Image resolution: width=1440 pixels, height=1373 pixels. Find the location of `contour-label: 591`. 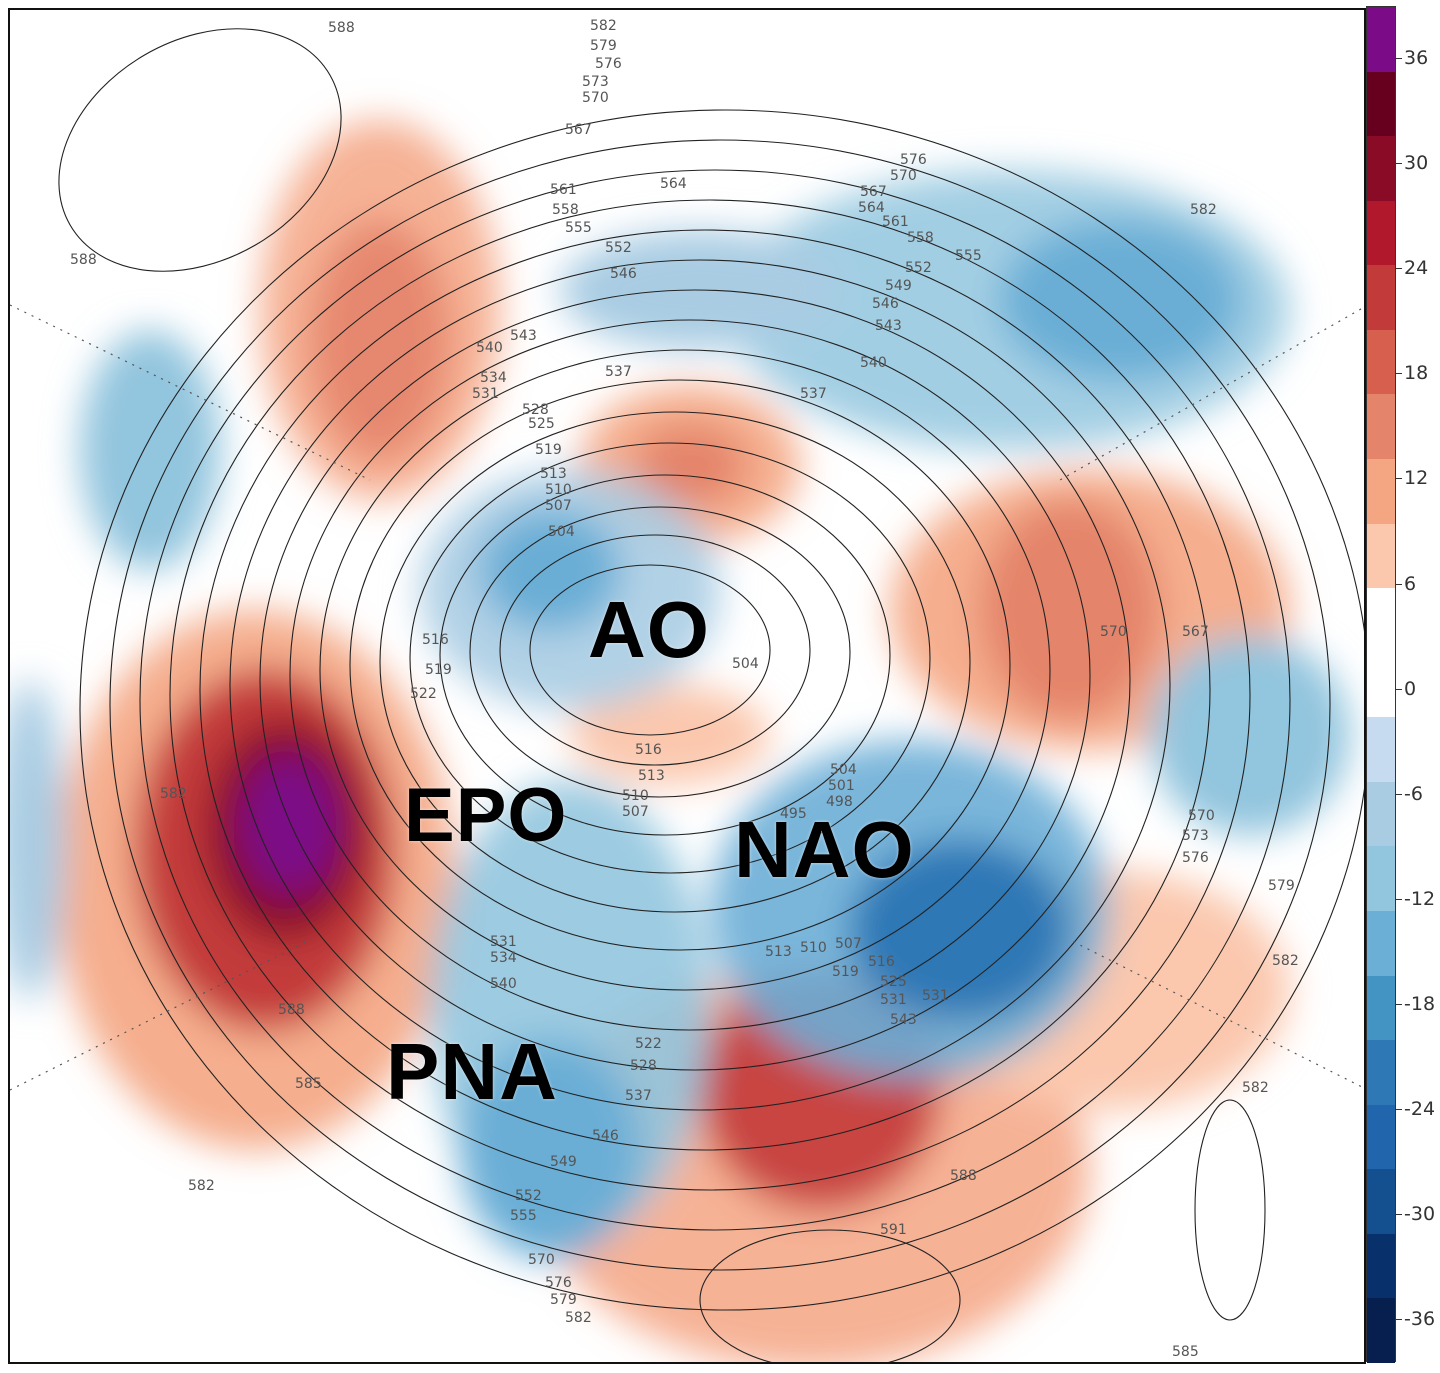

contour-label: 591 is located at coordinates (893, 1230).